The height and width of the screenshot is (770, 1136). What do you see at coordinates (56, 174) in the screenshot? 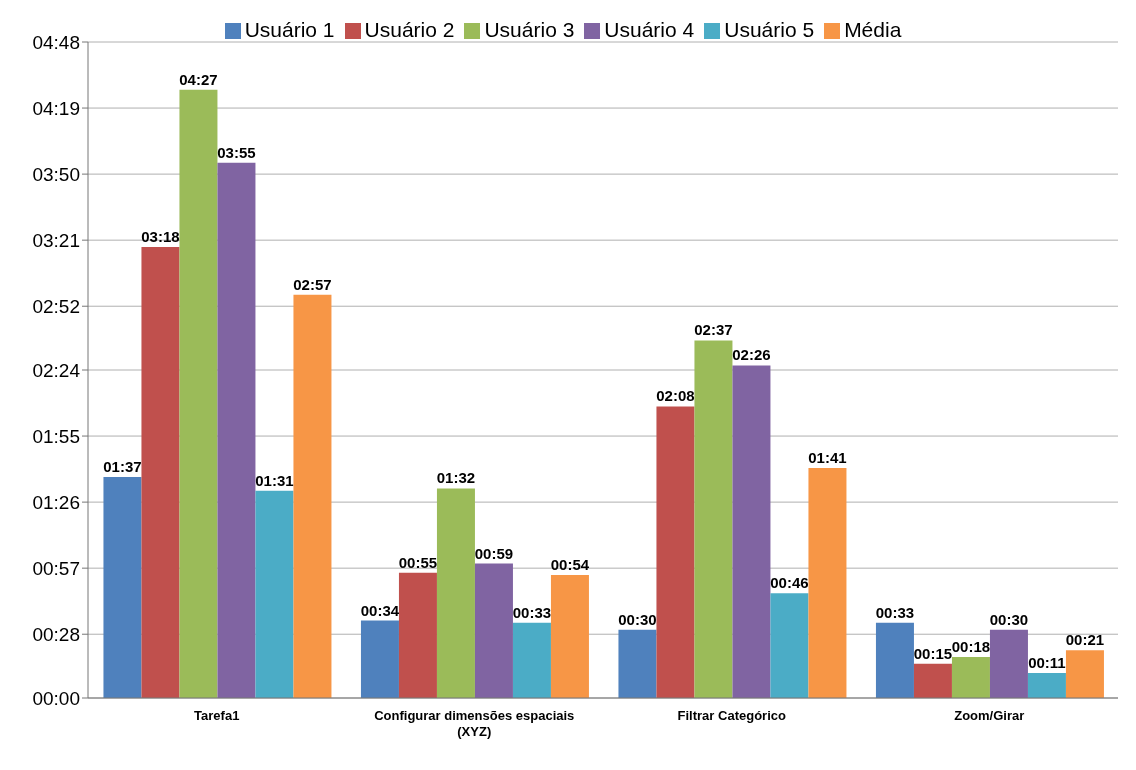
I see `y-tick-label: 03:50` at bounding box center [56, 174].